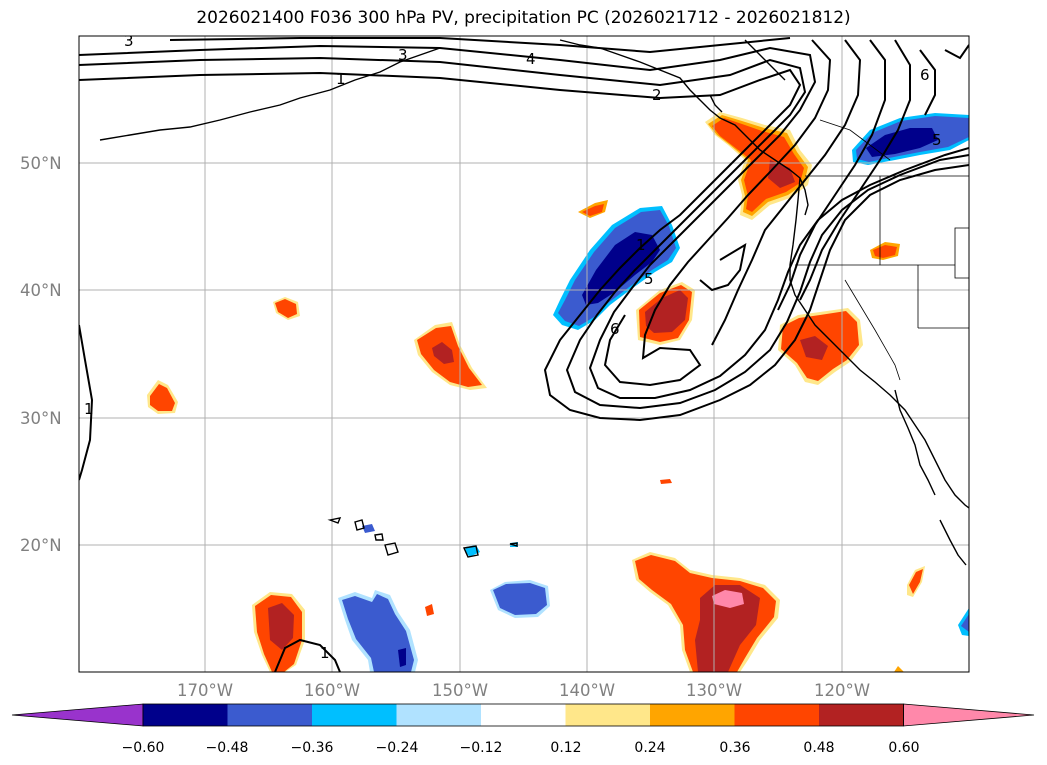 This screenshot has width=1047, height=765. I want to click on lon-label: 120°W, so click(842, 690).